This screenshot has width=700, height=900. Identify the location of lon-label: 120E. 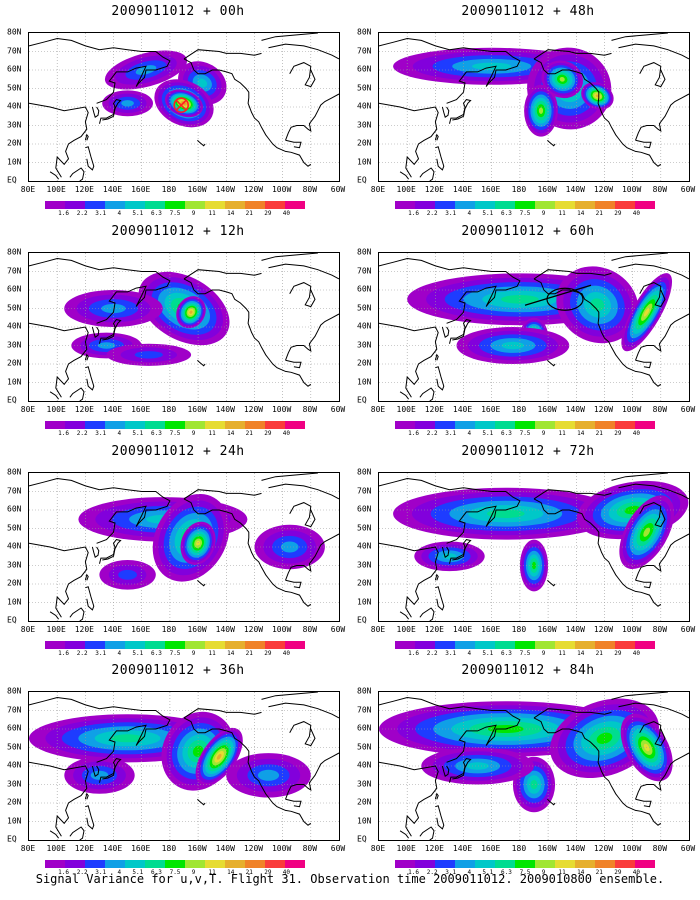
(84, 629).